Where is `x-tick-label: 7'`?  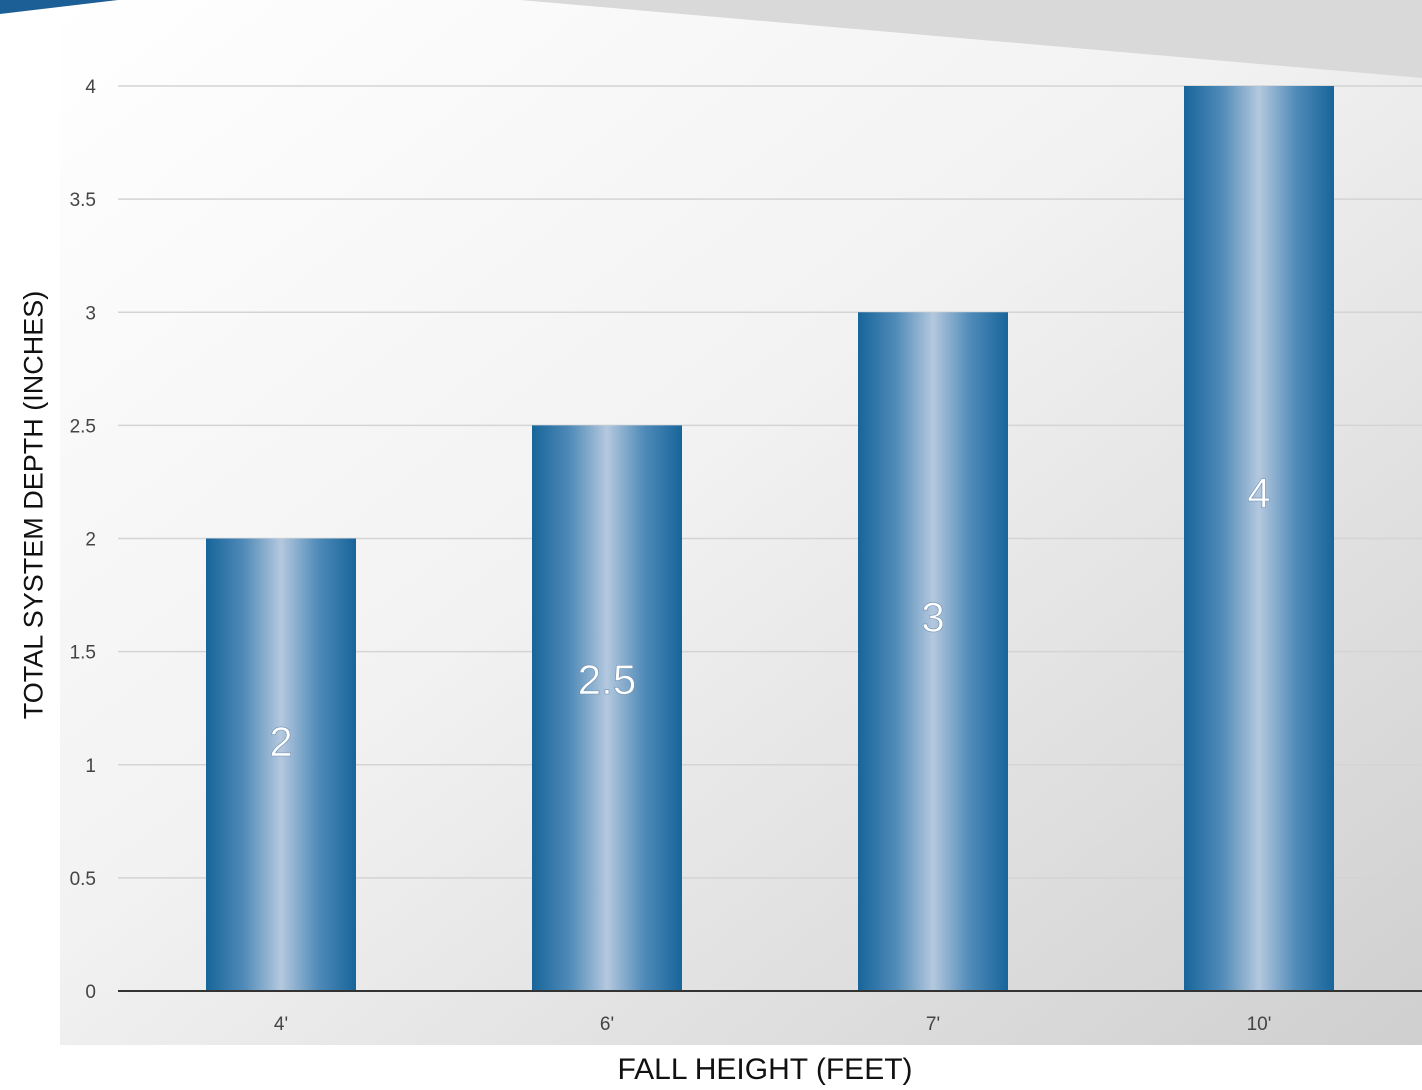 x-tick-label: 7' is located at coordinates (933, 1024).